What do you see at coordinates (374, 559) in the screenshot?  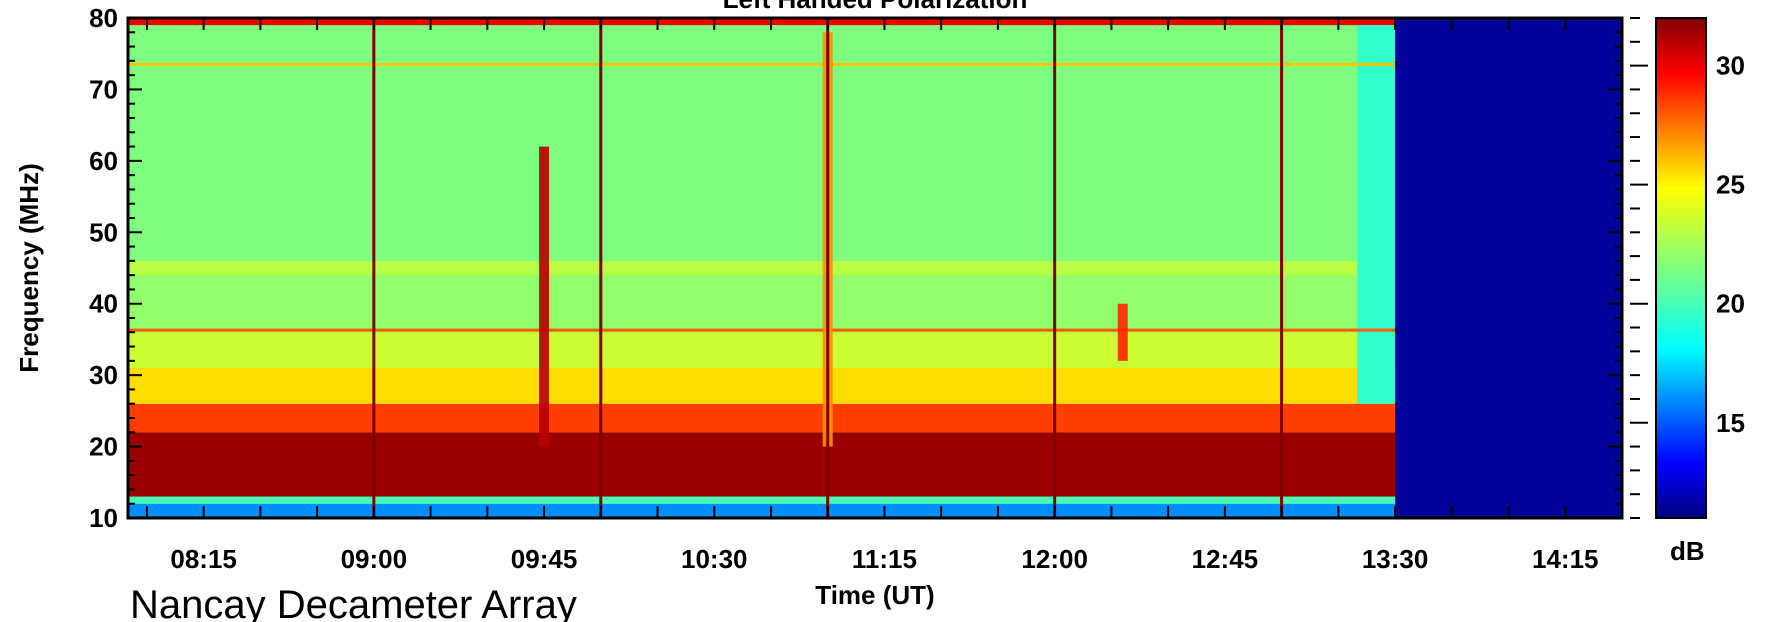 I see `x-tick-label: 09:00` at bounding box center [374, 559].